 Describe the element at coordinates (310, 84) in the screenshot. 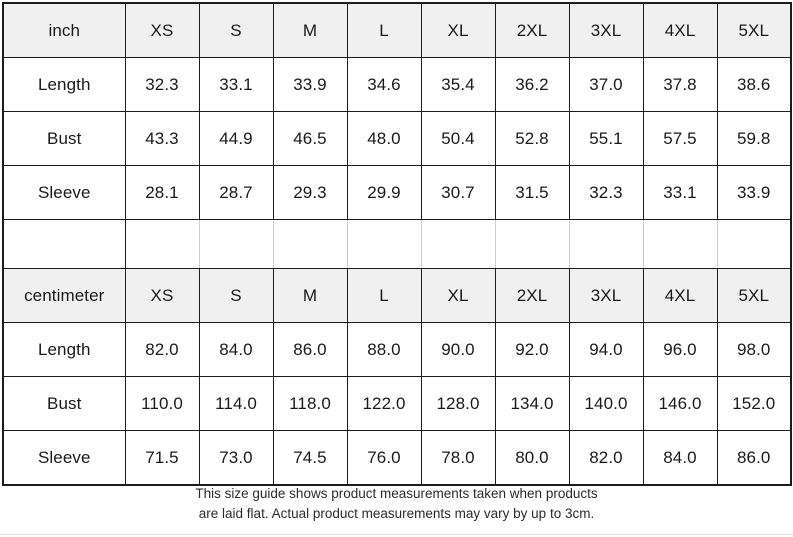

I see `cell-length-inch-m: 33.9` at that location.